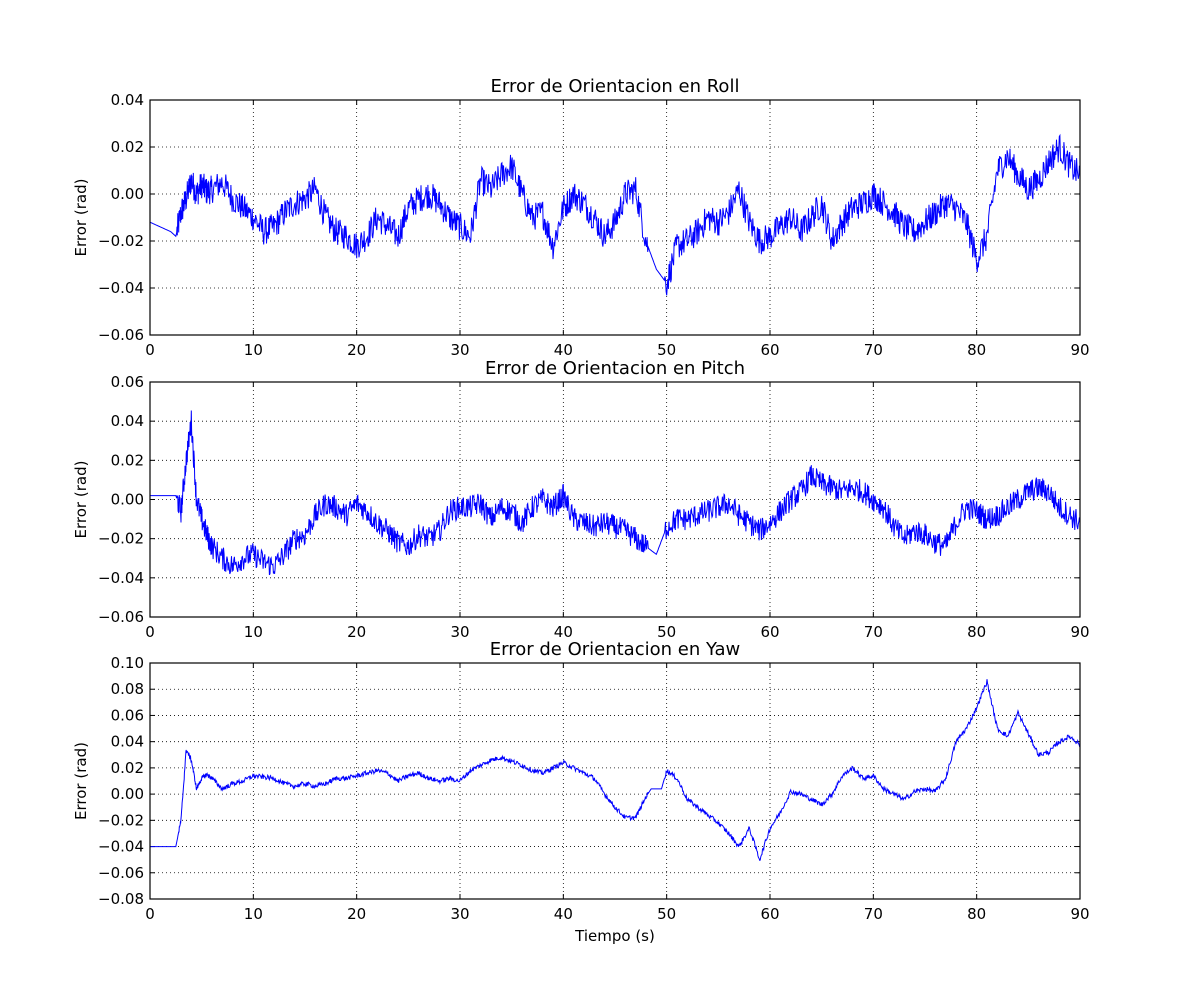  I want to click on x-axis-label: Tiempo (s), so click(614, 936).